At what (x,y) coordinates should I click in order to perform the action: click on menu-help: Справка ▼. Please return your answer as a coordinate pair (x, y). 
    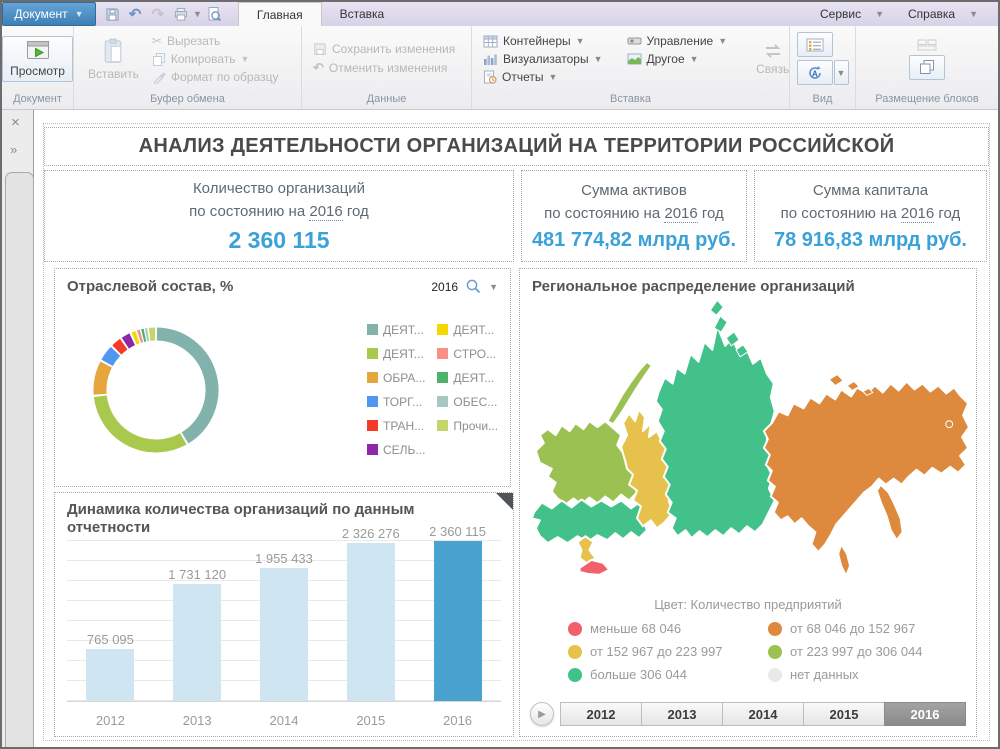
    Looking at the image, I should click on (943, 14).